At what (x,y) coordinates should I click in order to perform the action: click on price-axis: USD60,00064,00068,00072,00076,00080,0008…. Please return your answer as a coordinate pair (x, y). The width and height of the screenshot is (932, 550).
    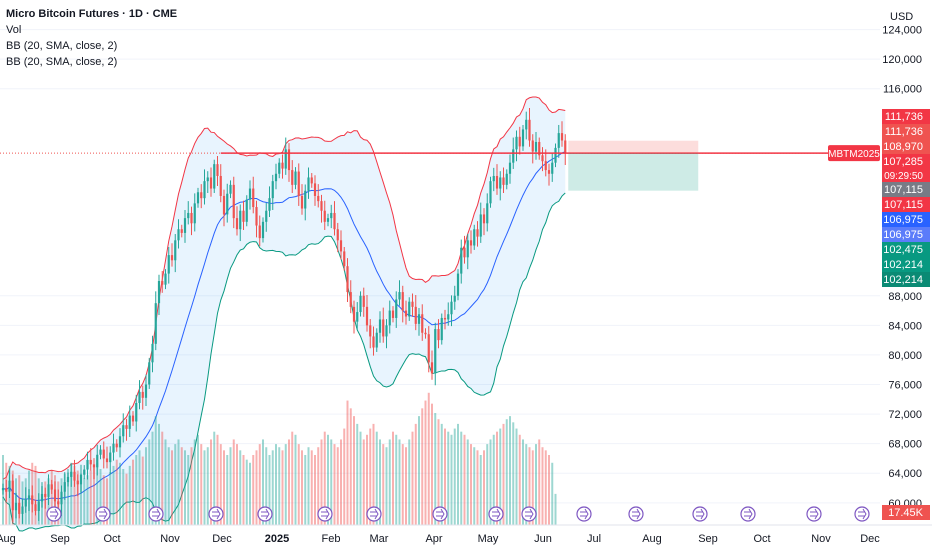
    Looking at the image, I should click on (906, 275).